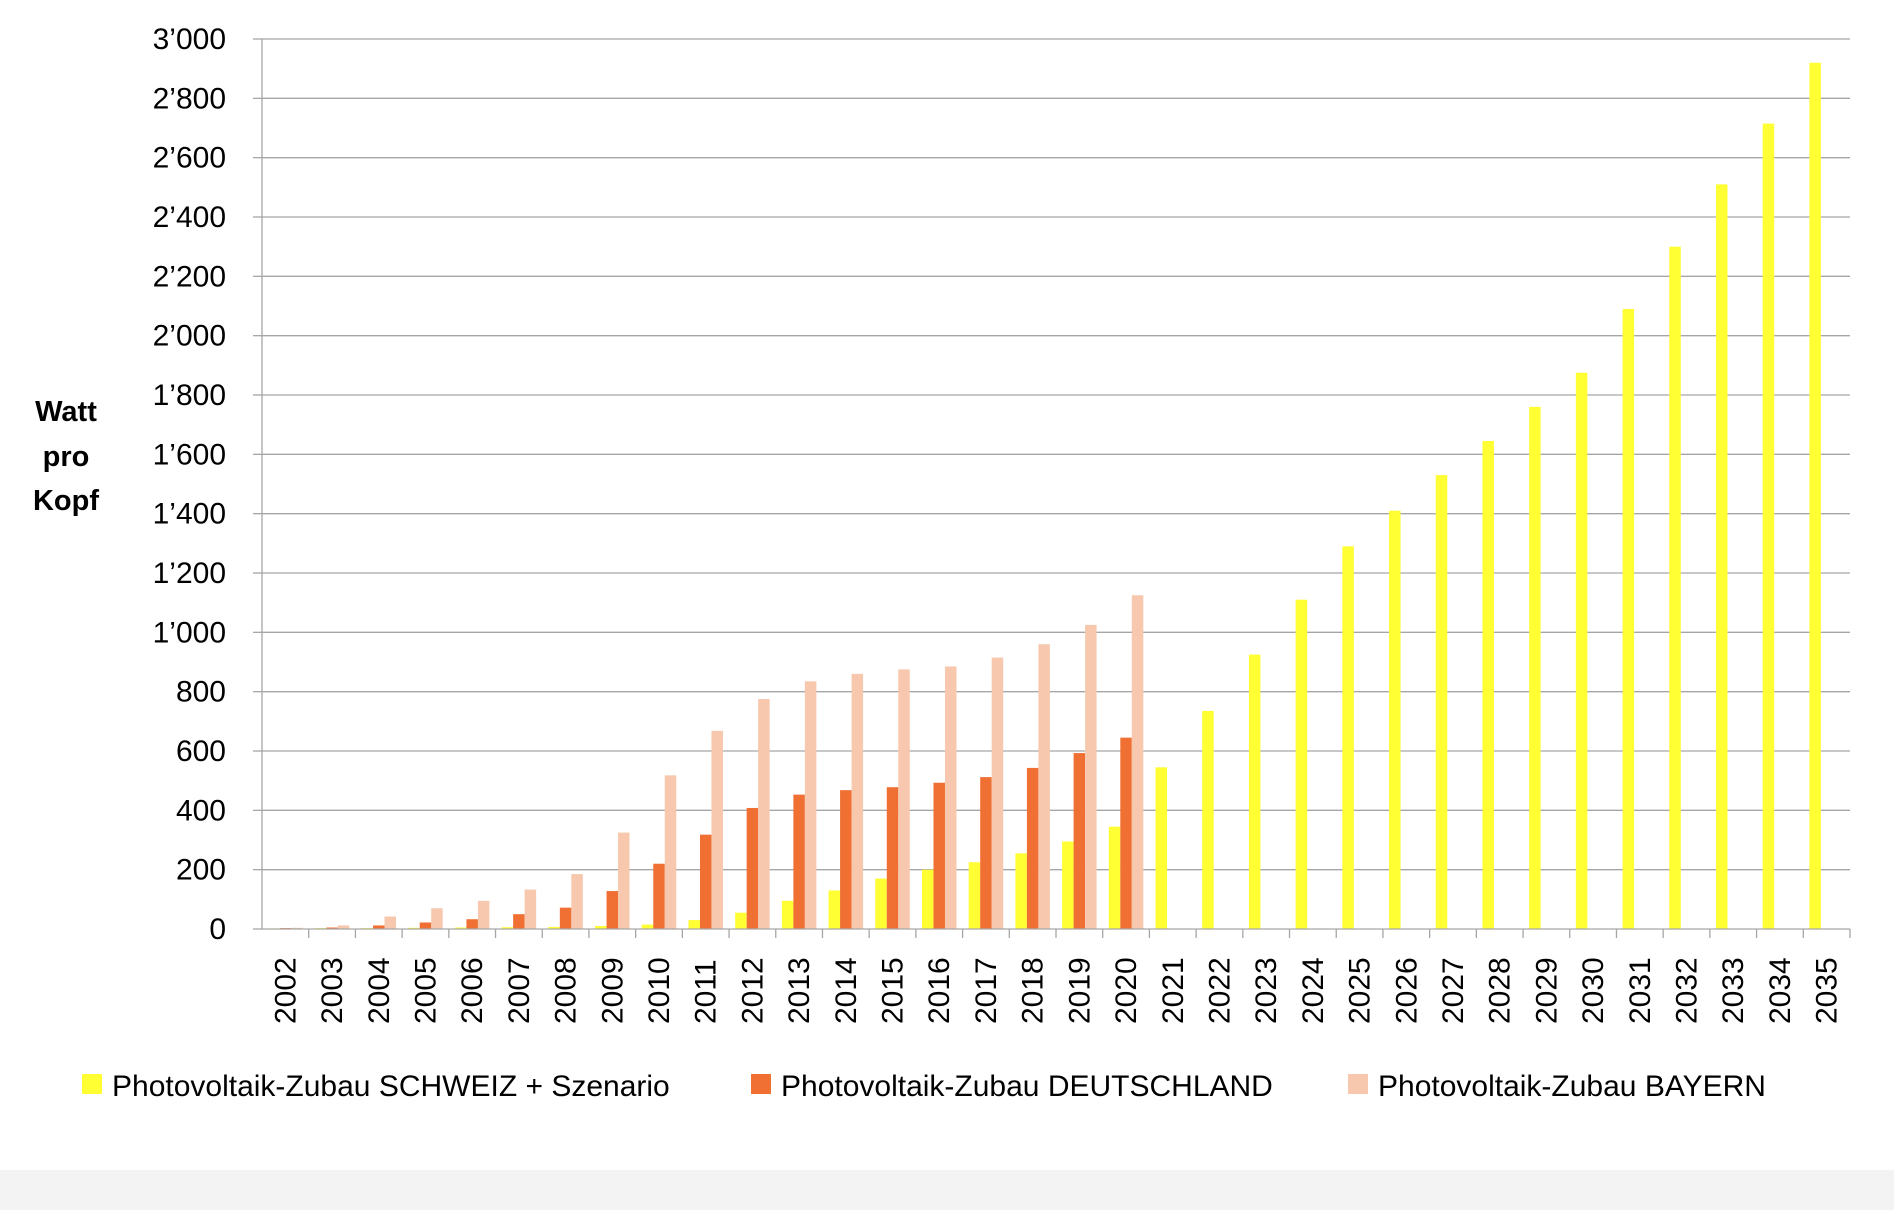 This screenshot has height=1210, width=1894. Describe the element at coordinates (764, 814) in the screenshot. I see `bar-bayern-2012` at that location.